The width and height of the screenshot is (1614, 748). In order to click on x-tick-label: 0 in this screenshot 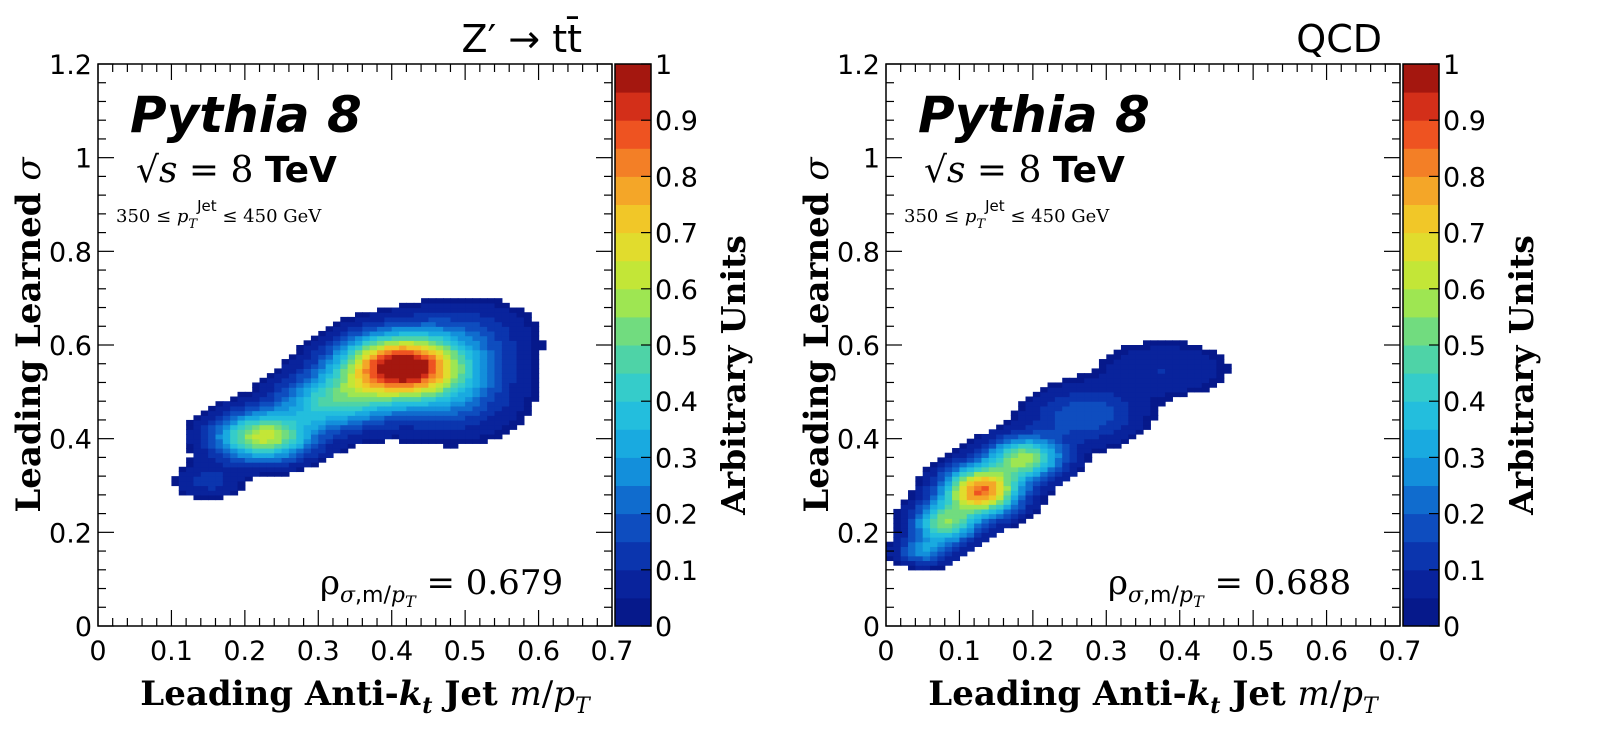, I will do `click(885, 651)`.